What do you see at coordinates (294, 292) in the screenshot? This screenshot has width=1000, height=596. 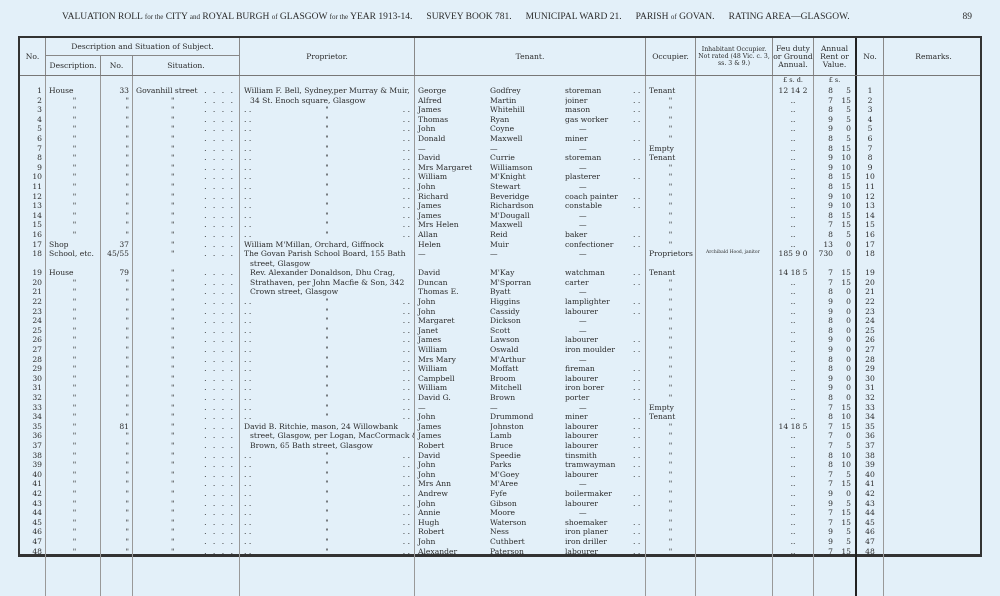 I see `proprietor-text: Crown street, Glasgow` at bounding box center [294, 292].